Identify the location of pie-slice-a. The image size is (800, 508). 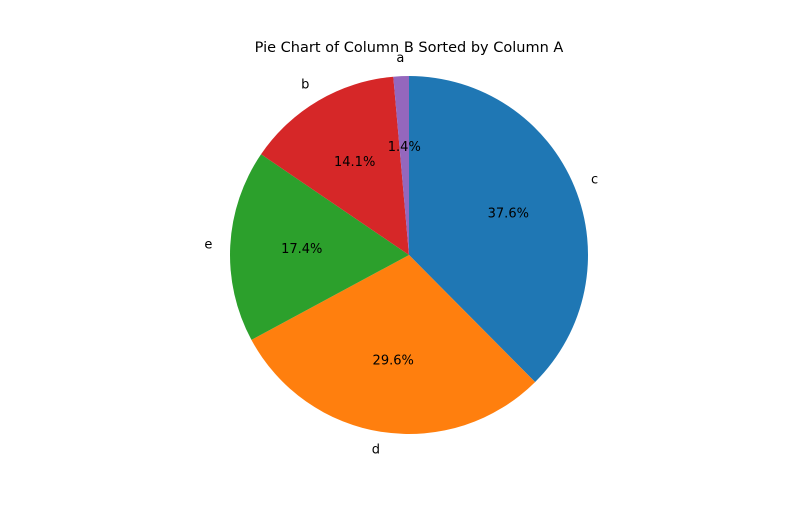
(401, 165).